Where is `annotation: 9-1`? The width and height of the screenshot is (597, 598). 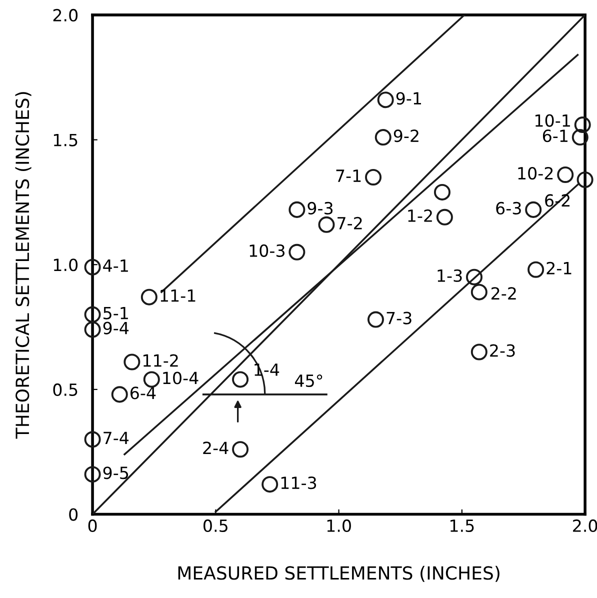
annotation: 9-1 is located at coordinates (408, 98).